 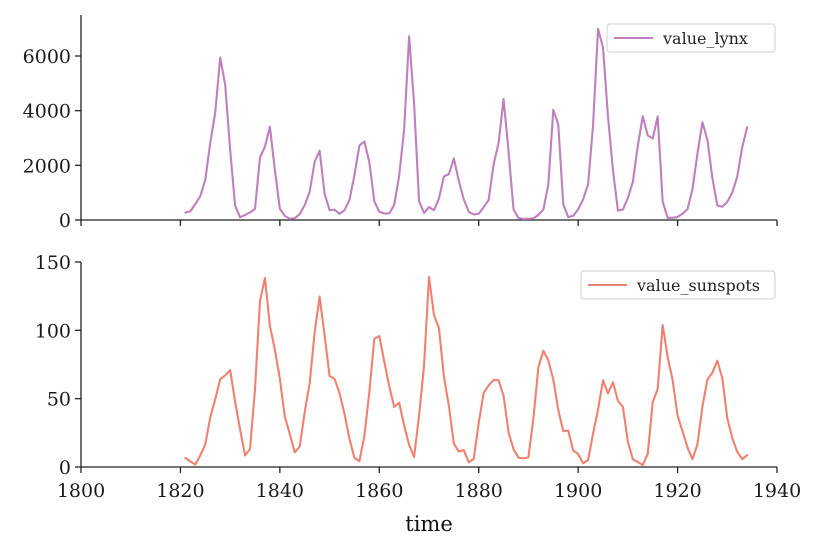 What do you see at coordinates (47, 166) in the screenshot?
I see `y-tick-label: 2000` at bounding box center [47, 166].